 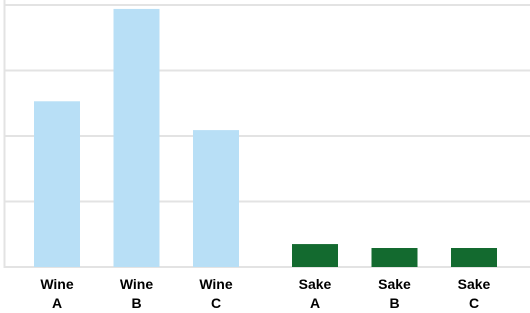 I want to click on x-tick-label: Sake C, so click(x=474, y=293).